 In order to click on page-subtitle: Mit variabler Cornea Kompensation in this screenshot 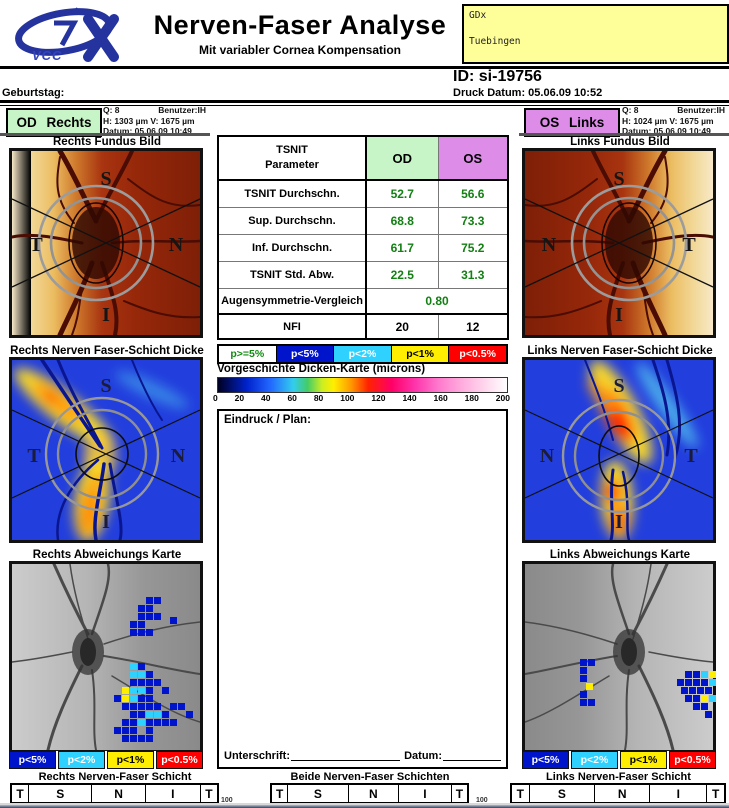, I will do `click(300, 50)`.